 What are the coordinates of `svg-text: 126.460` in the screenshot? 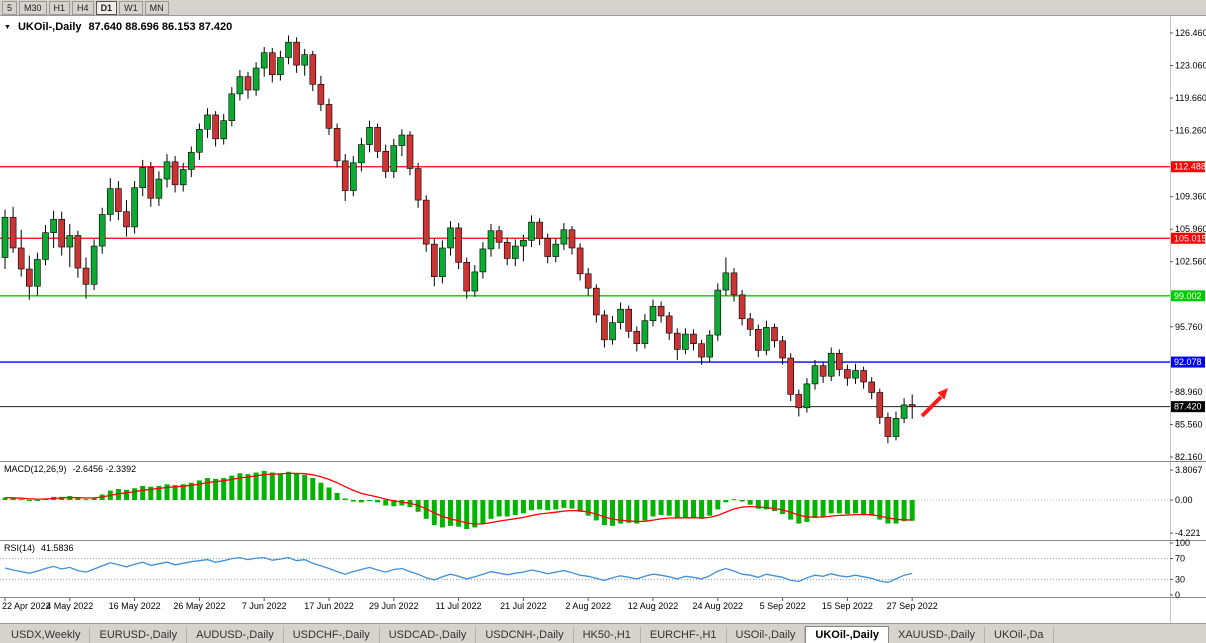 It's located at (1190, 33).